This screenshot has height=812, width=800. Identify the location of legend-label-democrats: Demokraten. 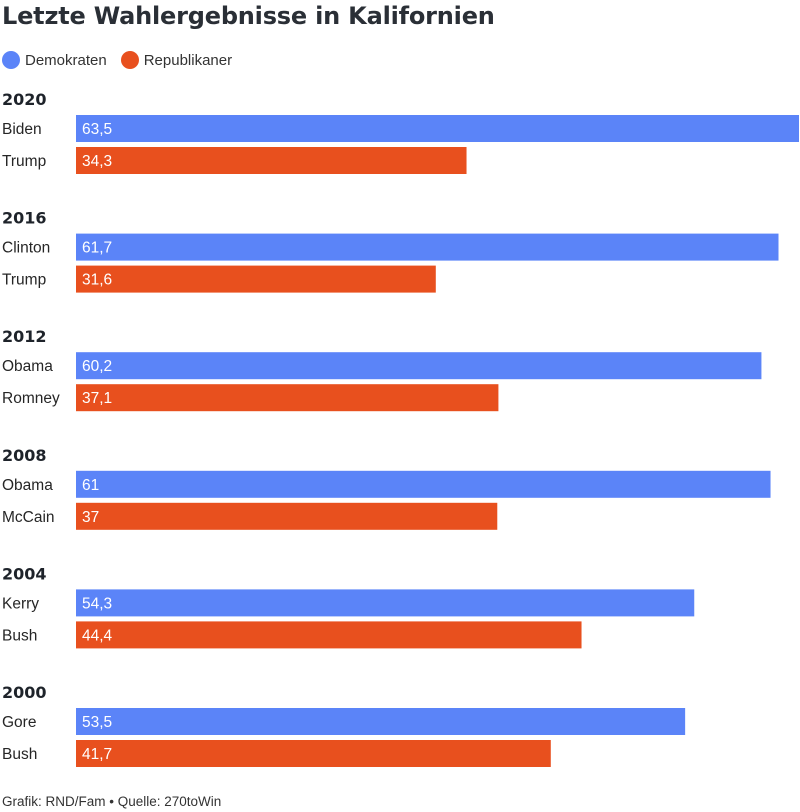
(66, 60).